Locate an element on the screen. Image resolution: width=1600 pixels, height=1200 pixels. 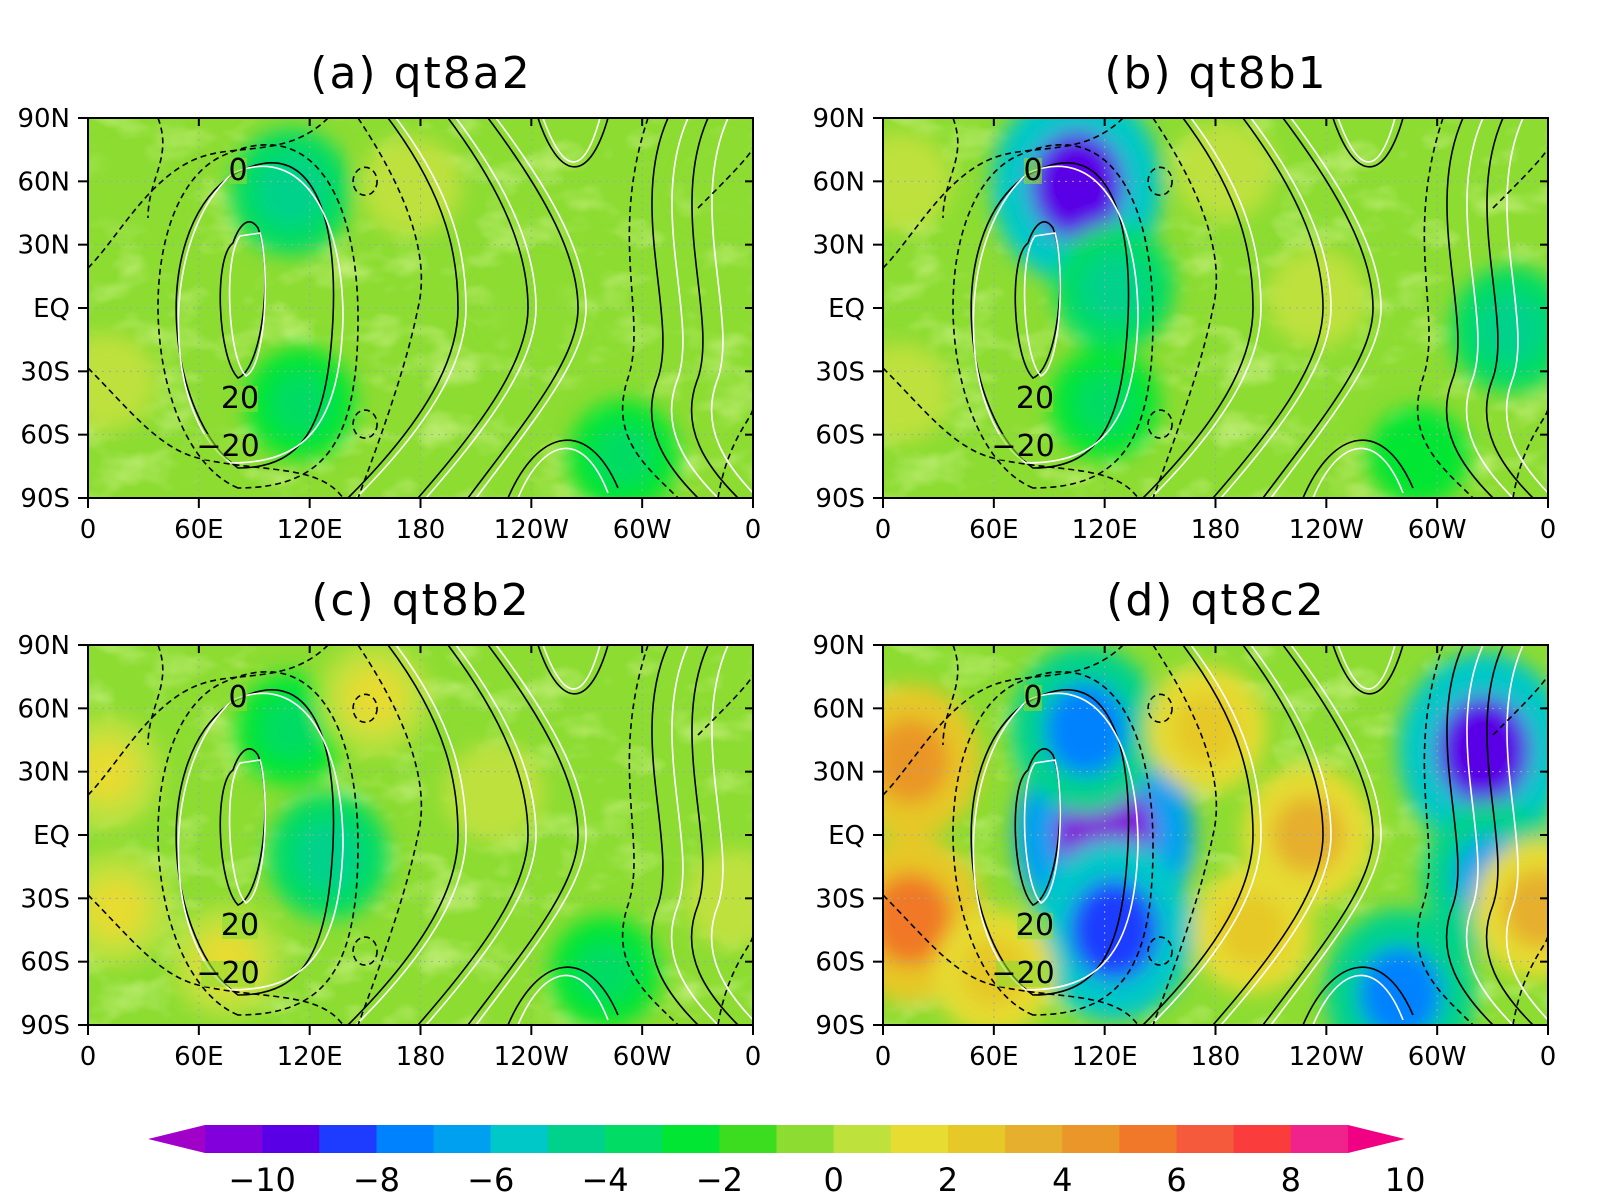
colorbar-high-arrow is located at coordinates (1376, 1139).